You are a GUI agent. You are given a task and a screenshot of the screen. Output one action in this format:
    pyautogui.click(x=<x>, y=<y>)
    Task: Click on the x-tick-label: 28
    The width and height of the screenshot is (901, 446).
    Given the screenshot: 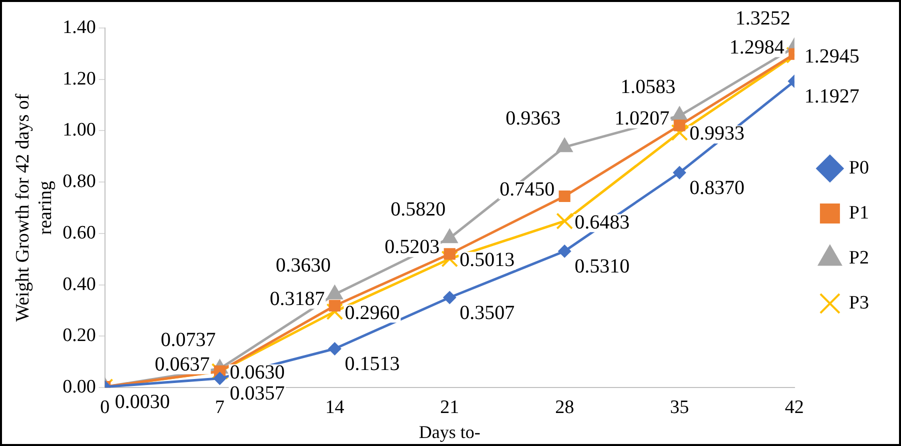 What is the action you would take?
    pyautogui.click(x=564, y=407)
    